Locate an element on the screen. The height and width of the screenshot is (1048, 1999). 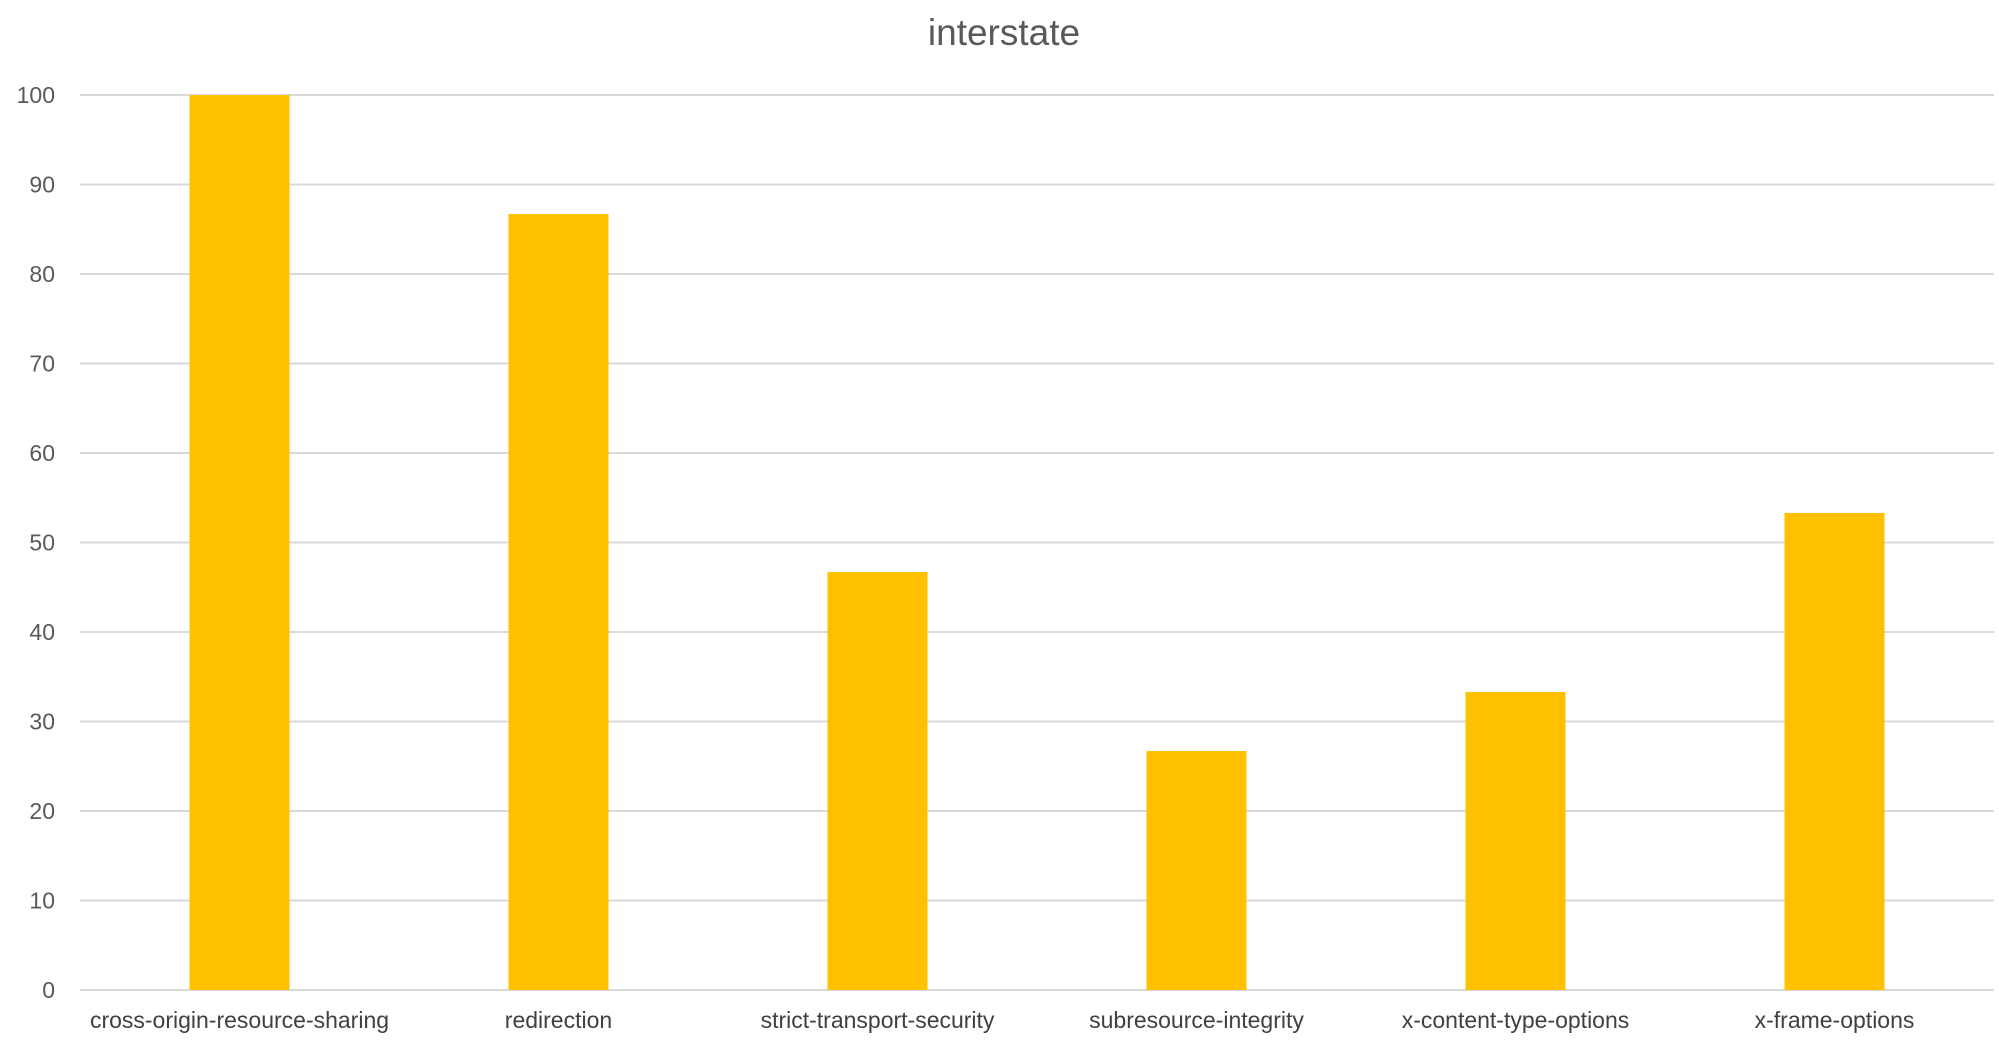
x-category-label: cross-origin-resource-sharing is located at coordinates (239, 1020).